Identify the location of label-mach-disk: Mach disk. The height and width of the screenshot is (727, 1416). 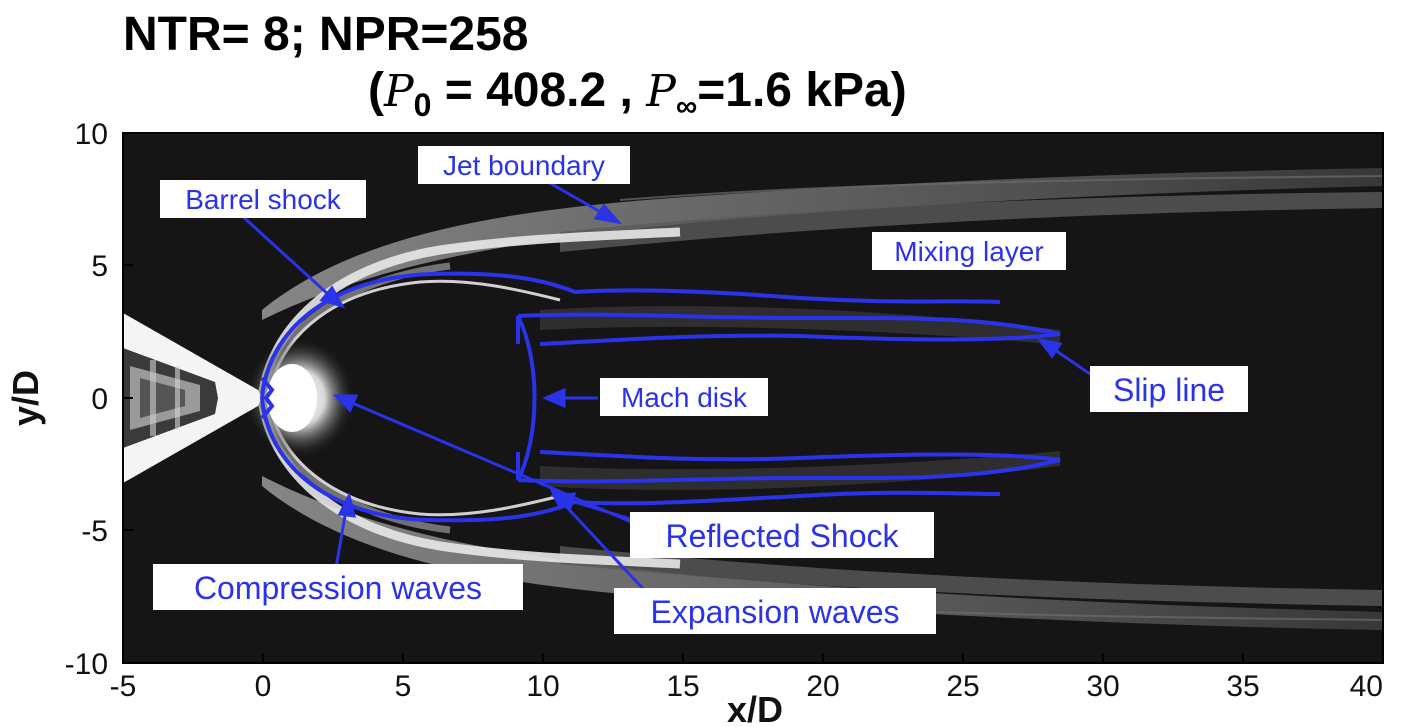
(684, 397).